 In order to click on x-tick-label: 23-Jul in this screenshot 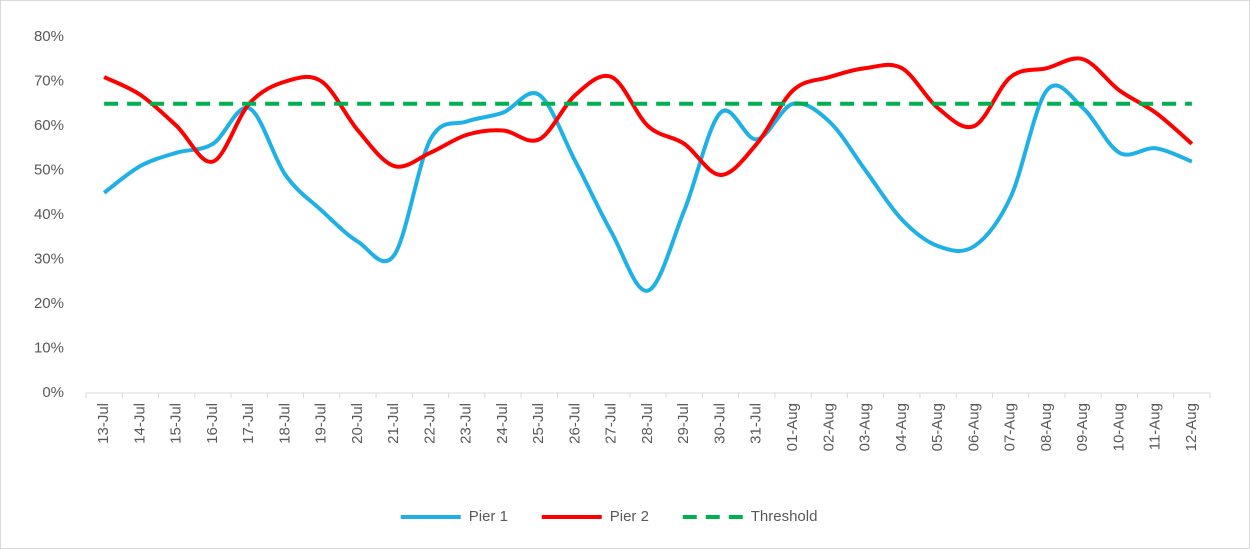, I will do `click(466, 423)`.